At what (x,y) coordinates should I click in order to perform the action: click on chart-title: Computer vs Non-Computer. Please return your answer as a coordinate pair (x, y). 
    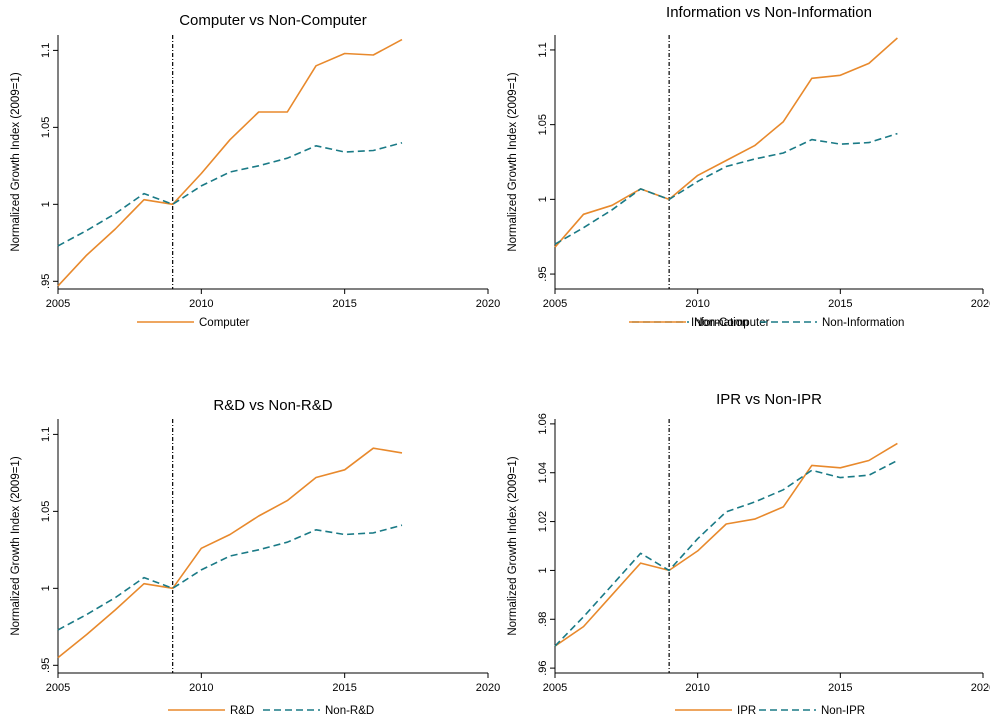
    Looking at the image, I should click on (273, 20).